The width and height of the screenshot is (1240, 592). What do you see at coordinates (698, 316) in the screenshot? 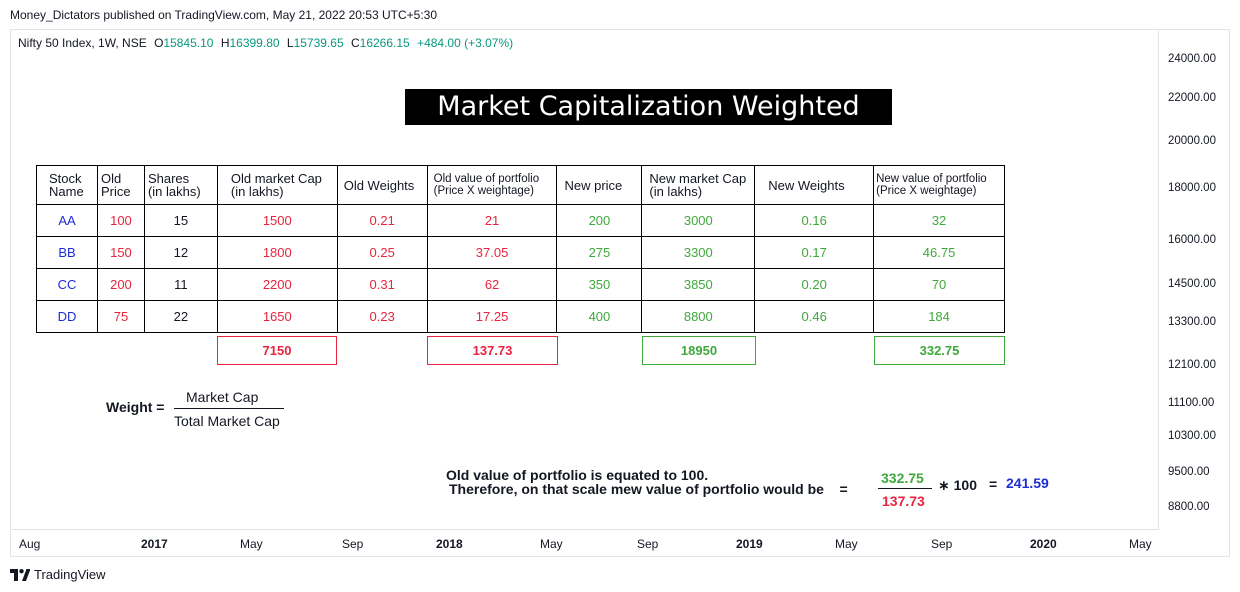
I see `new-mcap-cell: 8800` at bounding box center [698, 316].